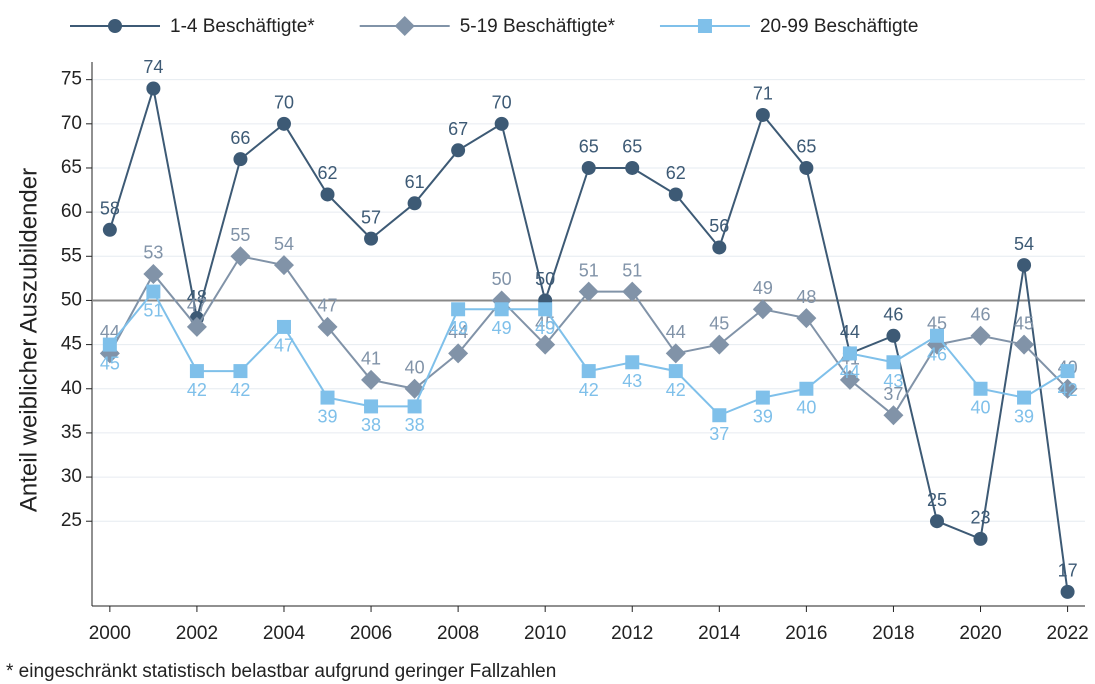 The height and width of the screenshot is (684, 1095). Describe the element at coordinates (153, 253) in the screenshot. I see `value-label: 53` at that location.